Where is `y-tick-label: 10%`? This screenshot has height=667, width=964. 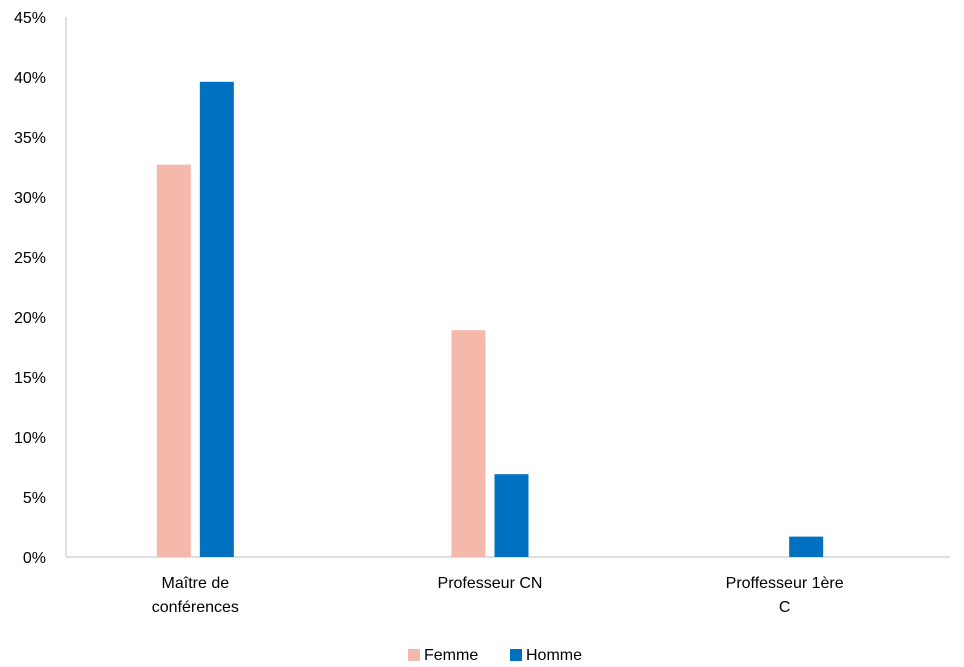
y-tick-label: 10% is located at coordinates (30, 438).